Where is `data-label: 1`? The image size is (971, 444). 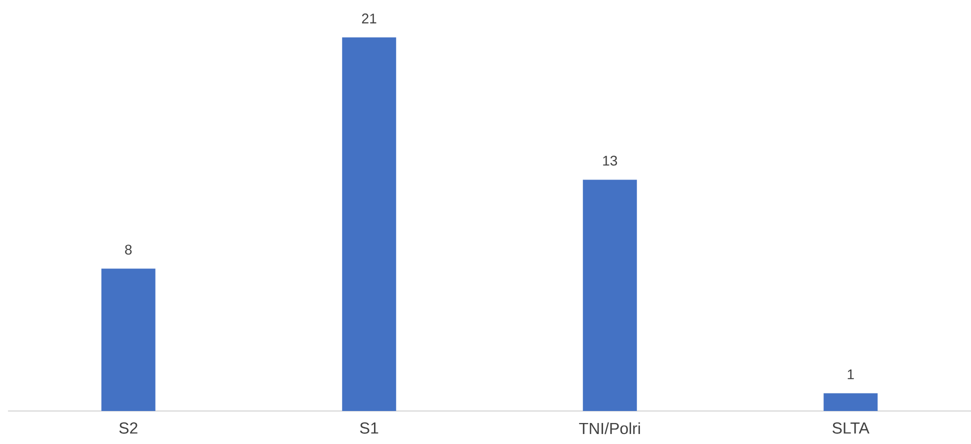 data-label: 1 is located at coordinates (851, 375).